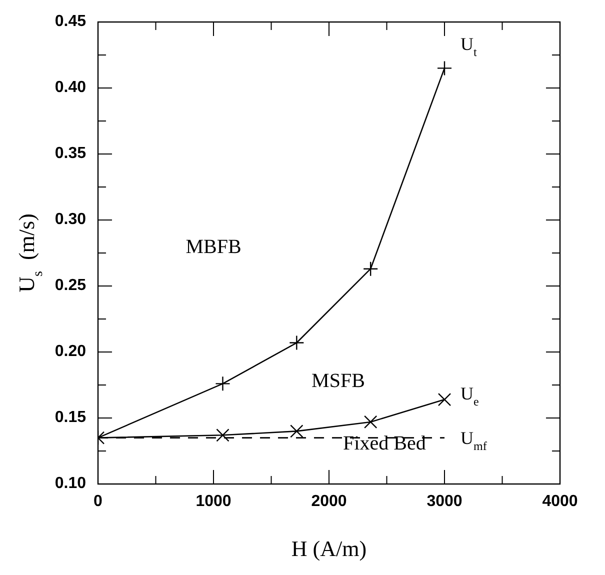 This screenshot has height=575, width=605. What do you see at coordinates (70, 483) in the screenshot?
I see `y-tick-label: 0.10` at bounding box center [70, 483].